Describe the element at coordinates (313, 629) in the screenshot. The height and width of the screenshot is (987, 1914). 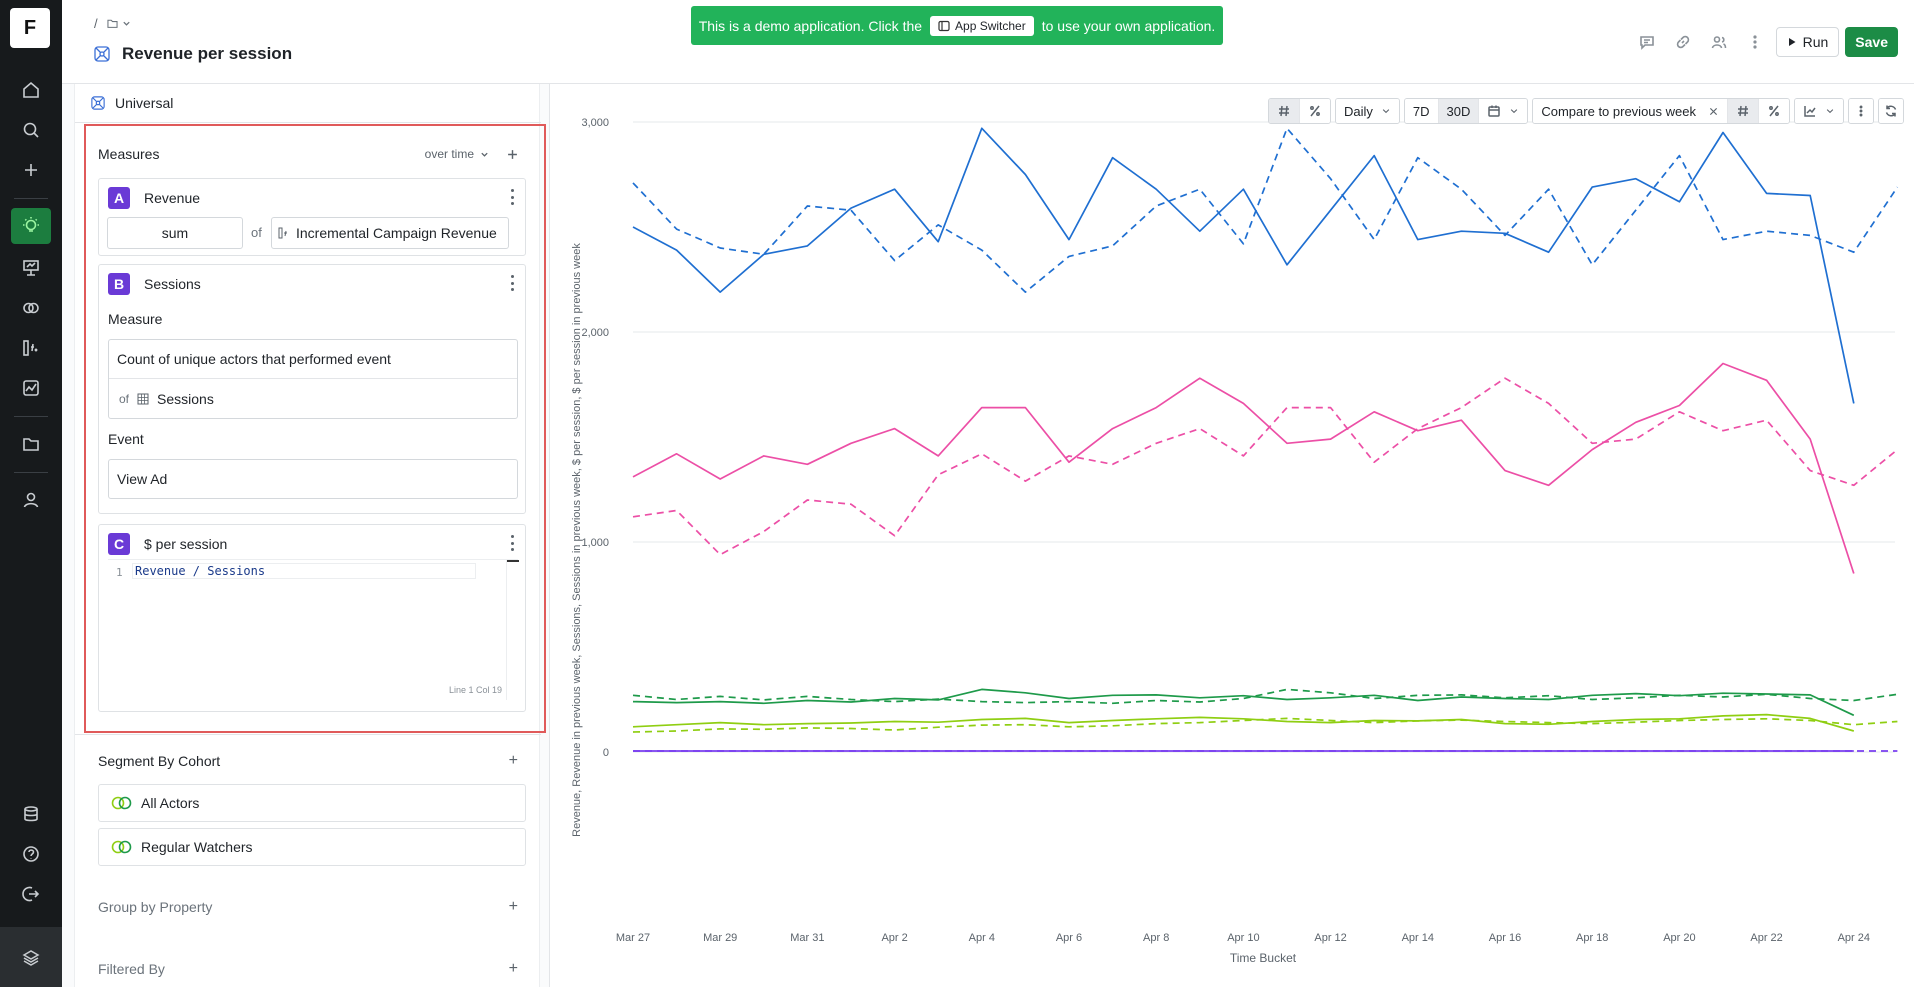
I see `formula-editor: 1 Revenue / Sessions Line 1 Col 19` at that location.